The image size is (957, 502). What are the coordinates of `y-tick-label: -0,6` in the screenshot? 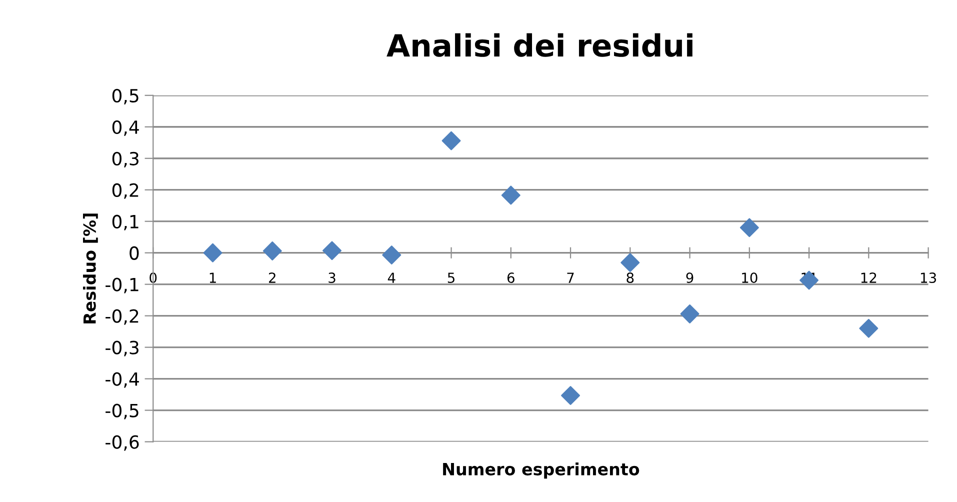 It's located at (122, 443).